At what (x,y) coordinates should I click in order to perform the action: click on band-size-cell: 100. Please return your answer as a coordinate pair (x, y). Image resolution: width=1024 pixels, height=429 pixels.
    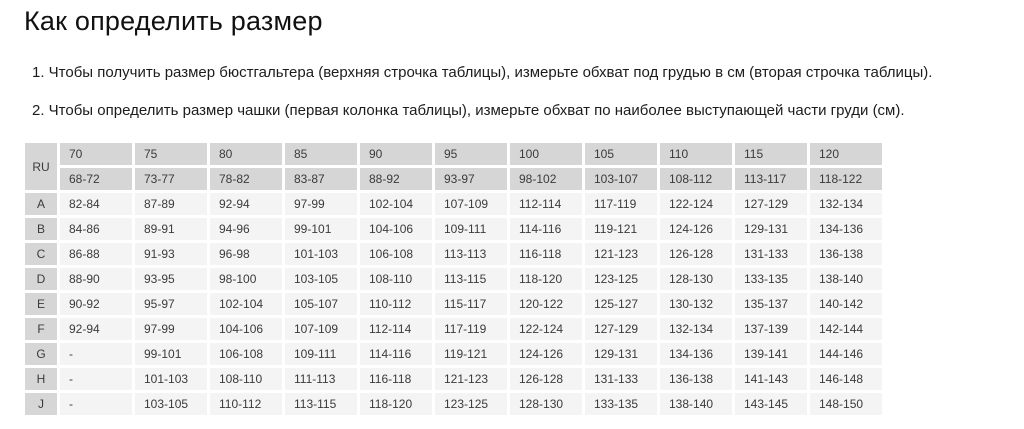
    Looking at the image, I should click on (546, 154).